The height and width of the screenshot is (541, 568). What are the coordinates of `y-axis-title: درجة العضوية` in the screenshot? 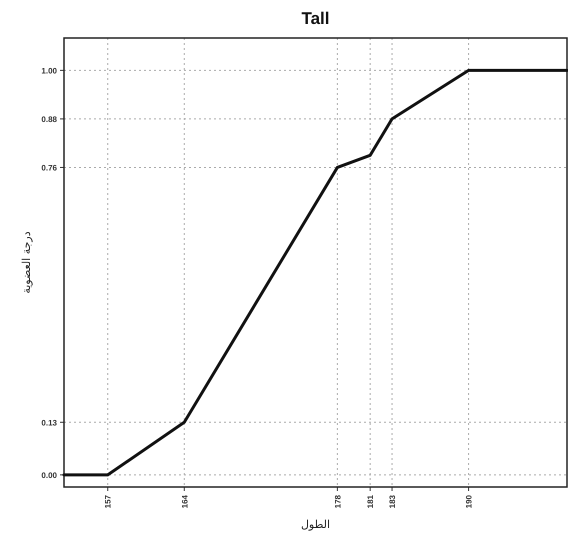 It's located at (26, 262).